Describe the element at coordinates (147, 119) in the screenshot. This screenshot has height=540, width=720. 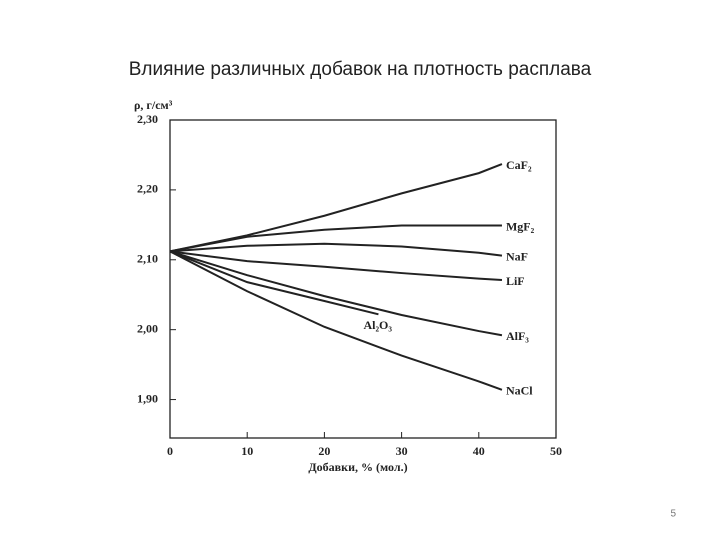
I see `y-tick-label: 2,30` at that location.